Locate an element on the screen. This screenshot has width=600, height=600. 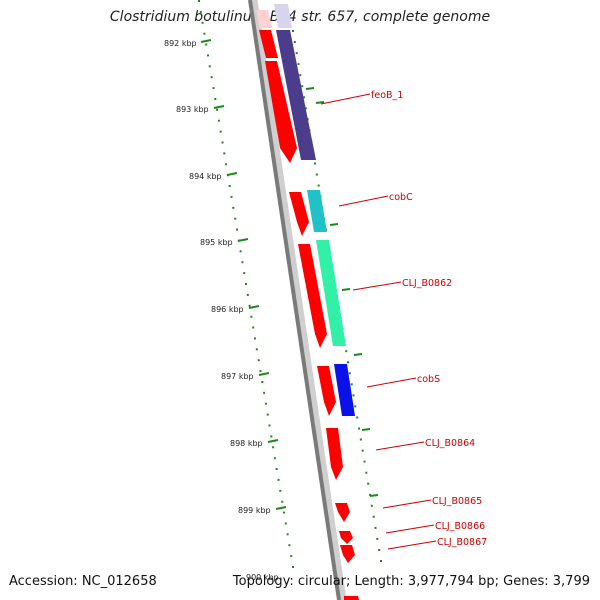
tick-label-892: 892 kbp is located at coordinates (180, 43).